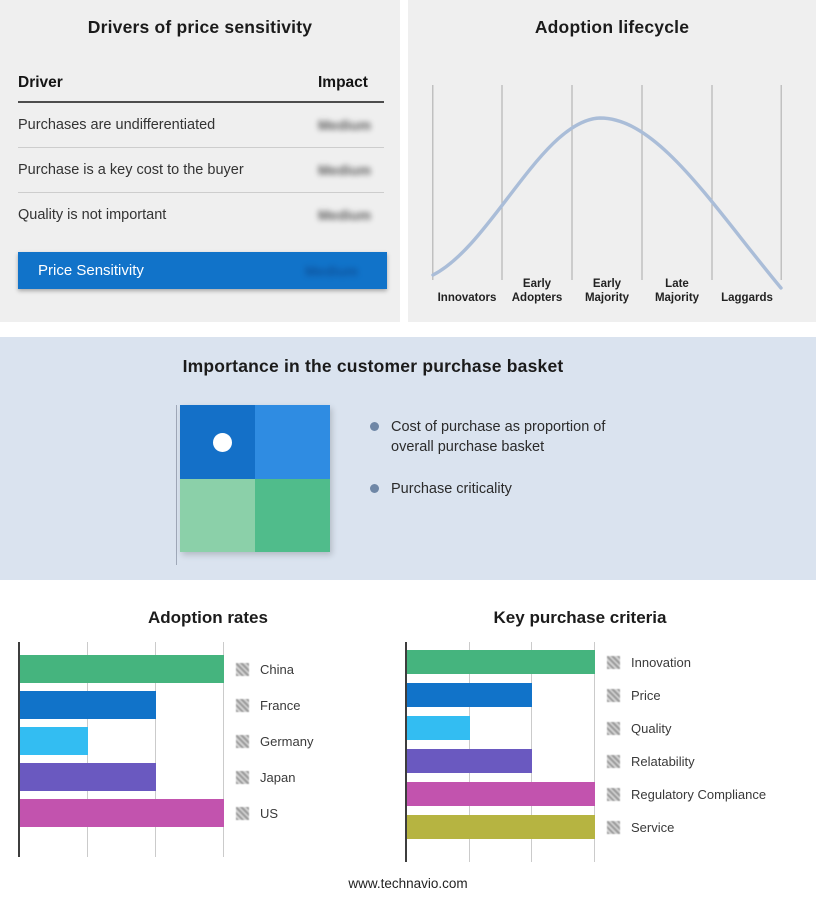 Image resolution: width=816 pixels, height=902 pixels. I want to click on legend-item: China, so click(274, 669).